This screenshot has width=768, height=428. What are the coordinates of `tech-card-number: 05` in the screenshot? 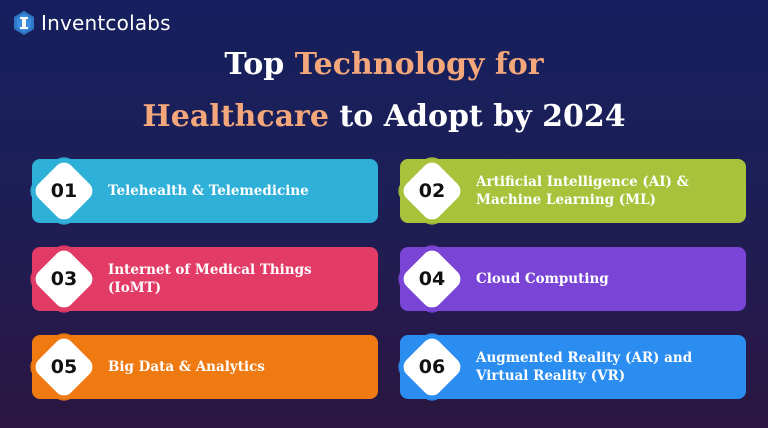 It's located at (64, 367).